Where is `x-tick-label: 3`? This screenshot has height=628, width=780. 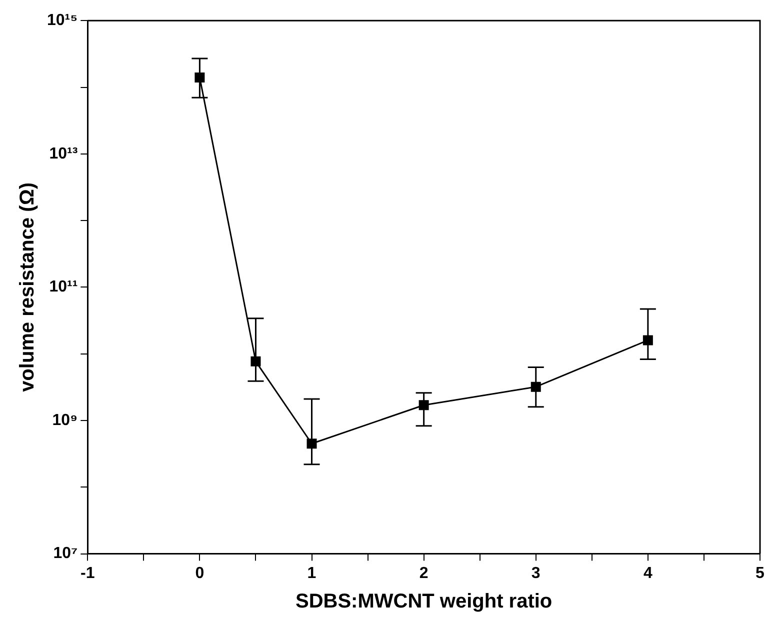
x-tick-label: 3 is located at coordinates (535, 573).